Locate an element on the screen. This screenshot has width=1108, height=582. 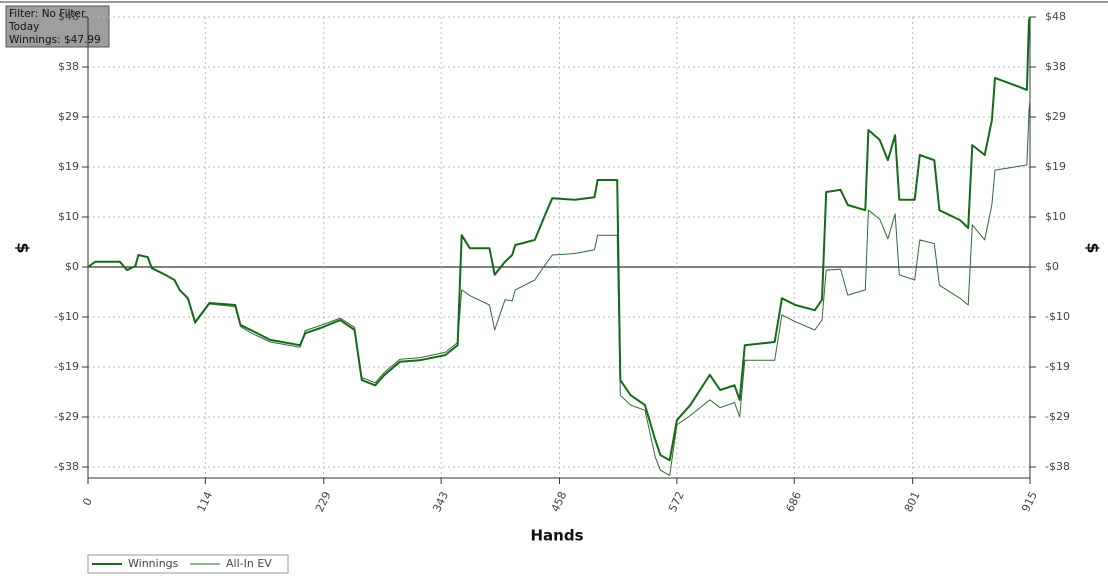
y2-tick-label: -$19 is located at coordinates (1057, 366).